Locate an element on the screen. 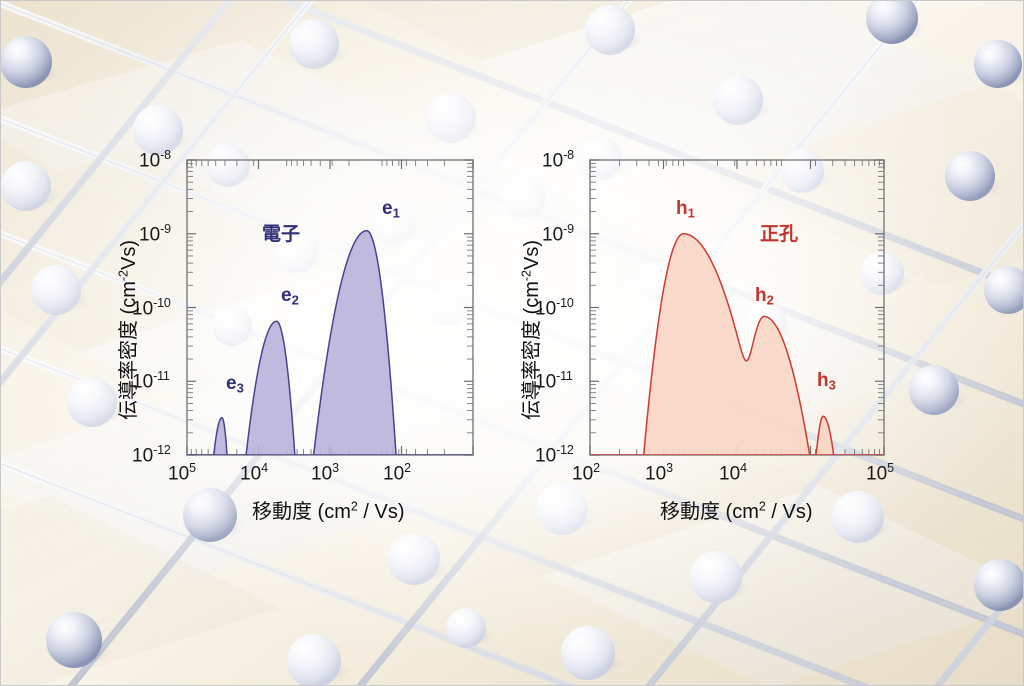  peak-label-h3: h3 is located at coordinates (826, 381).